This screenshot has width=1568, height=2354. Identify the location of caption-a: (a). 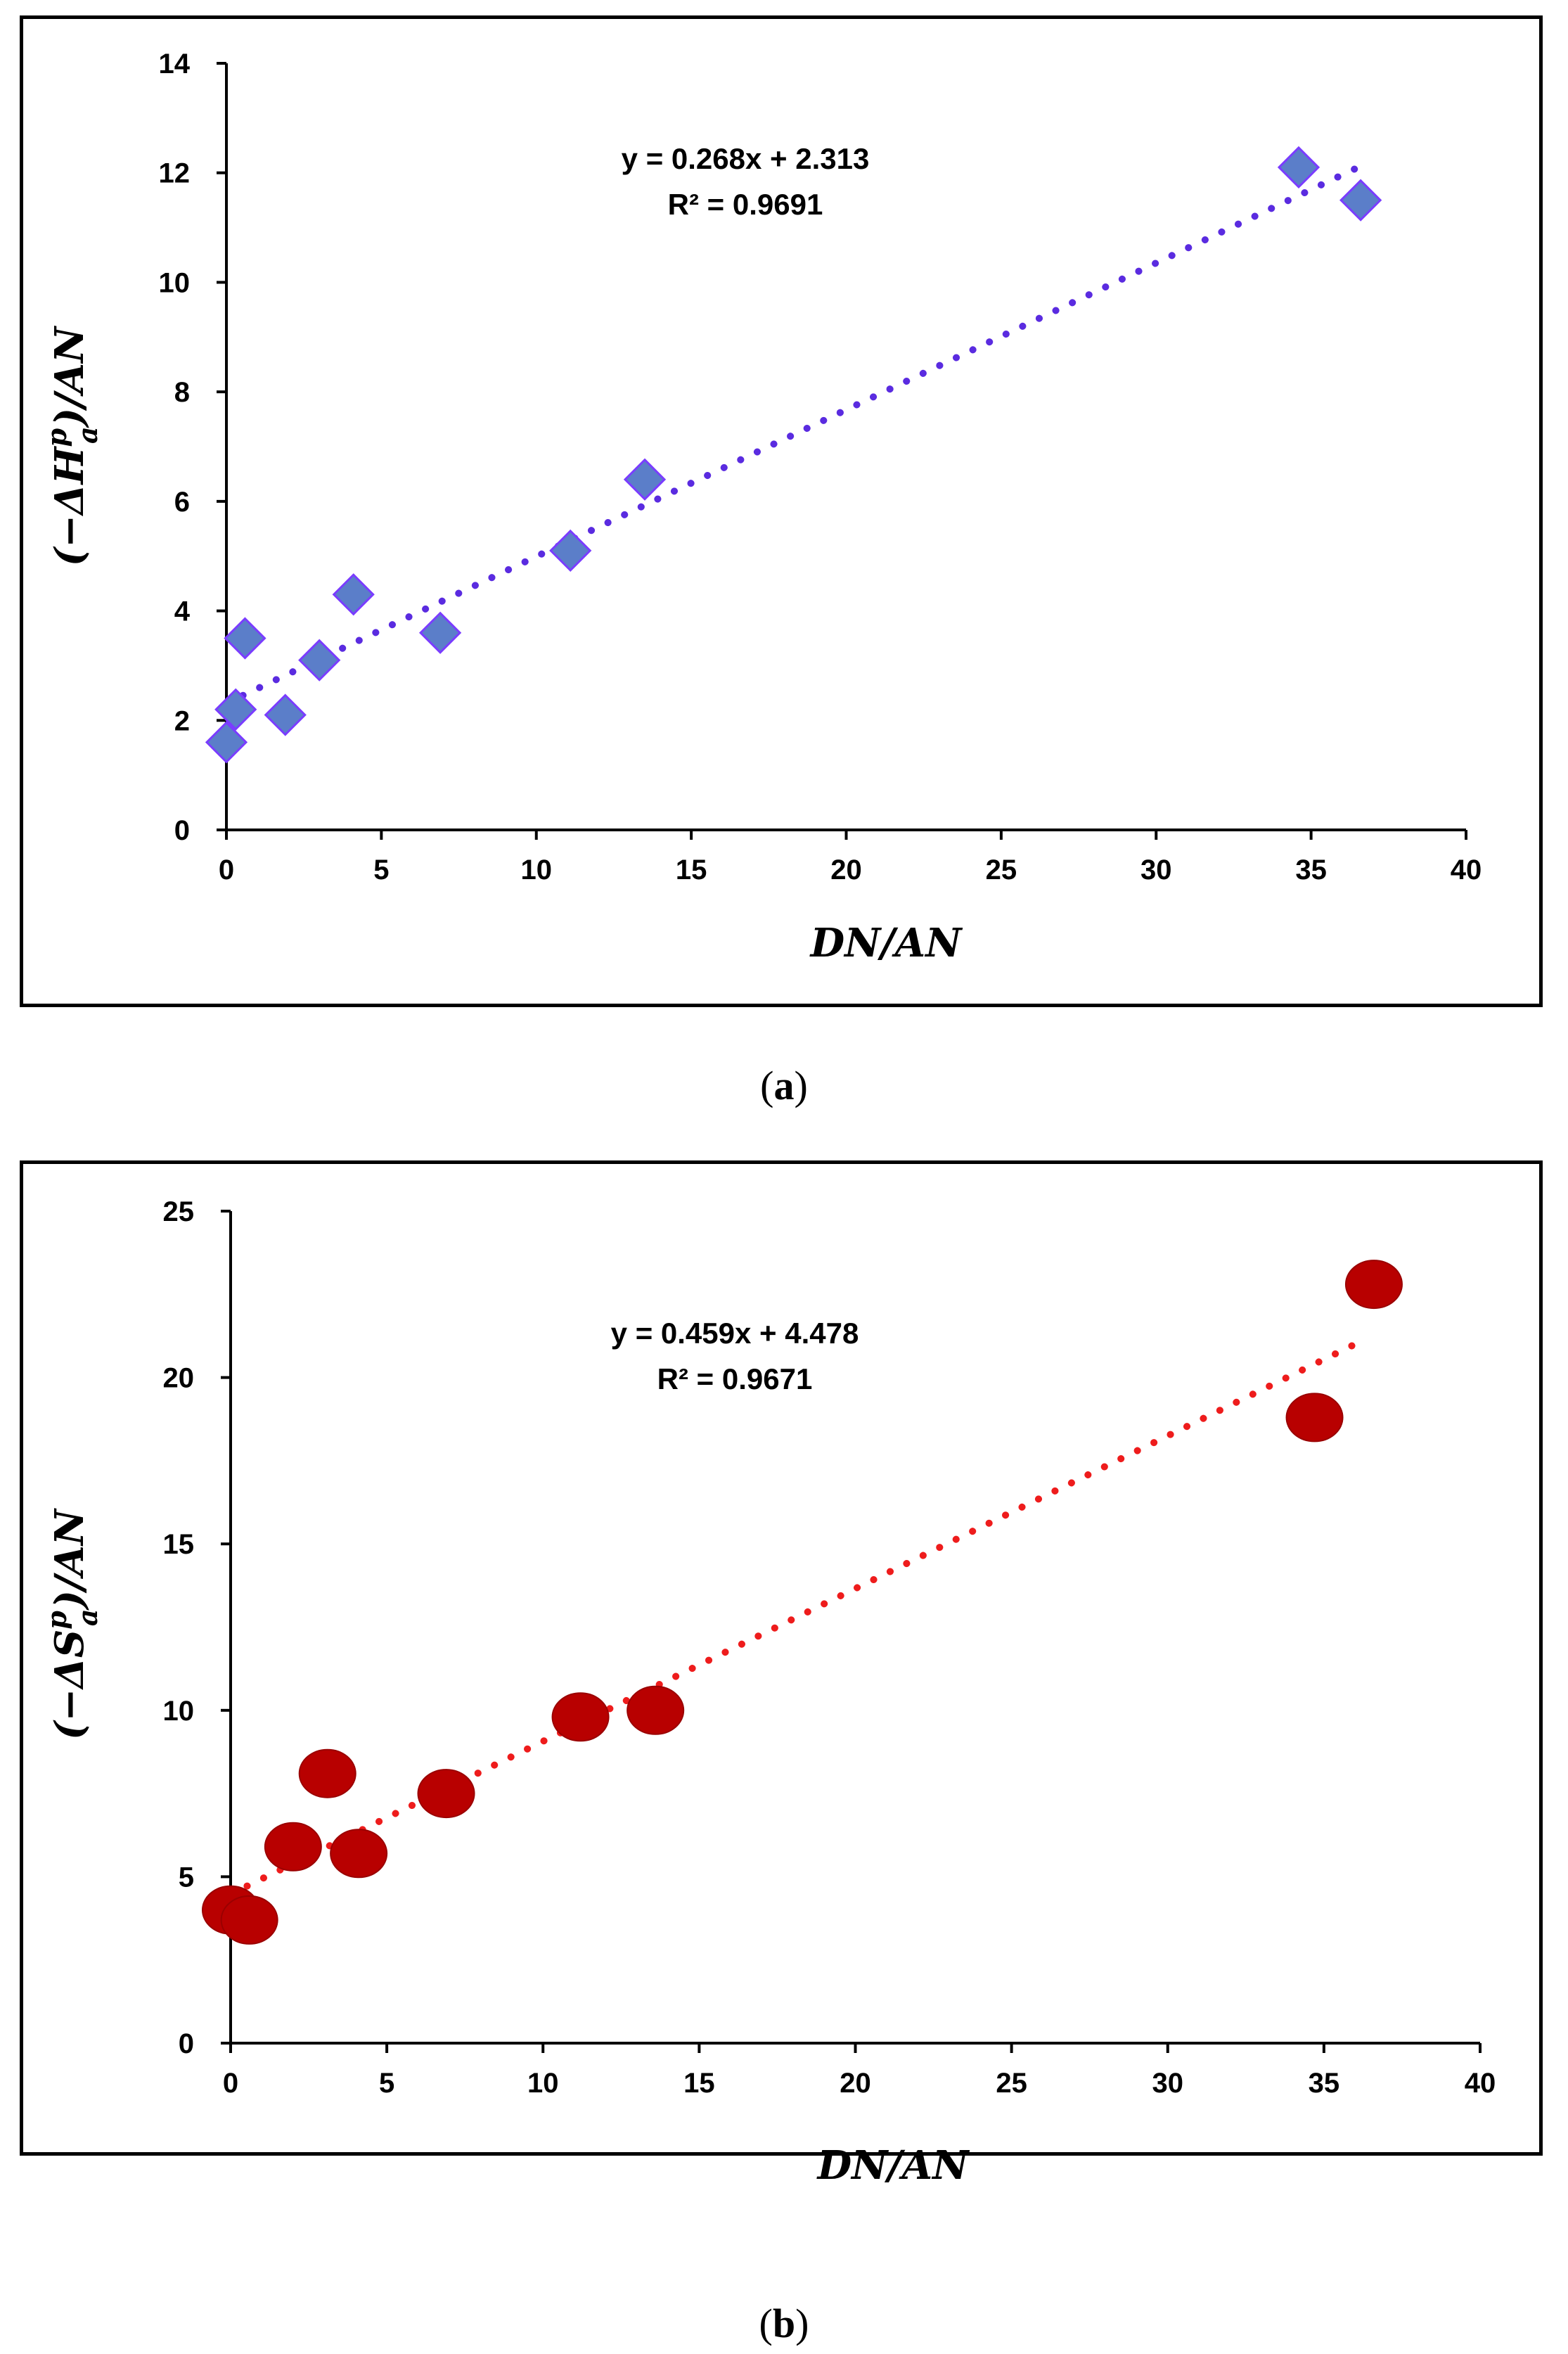
(784, 1085).